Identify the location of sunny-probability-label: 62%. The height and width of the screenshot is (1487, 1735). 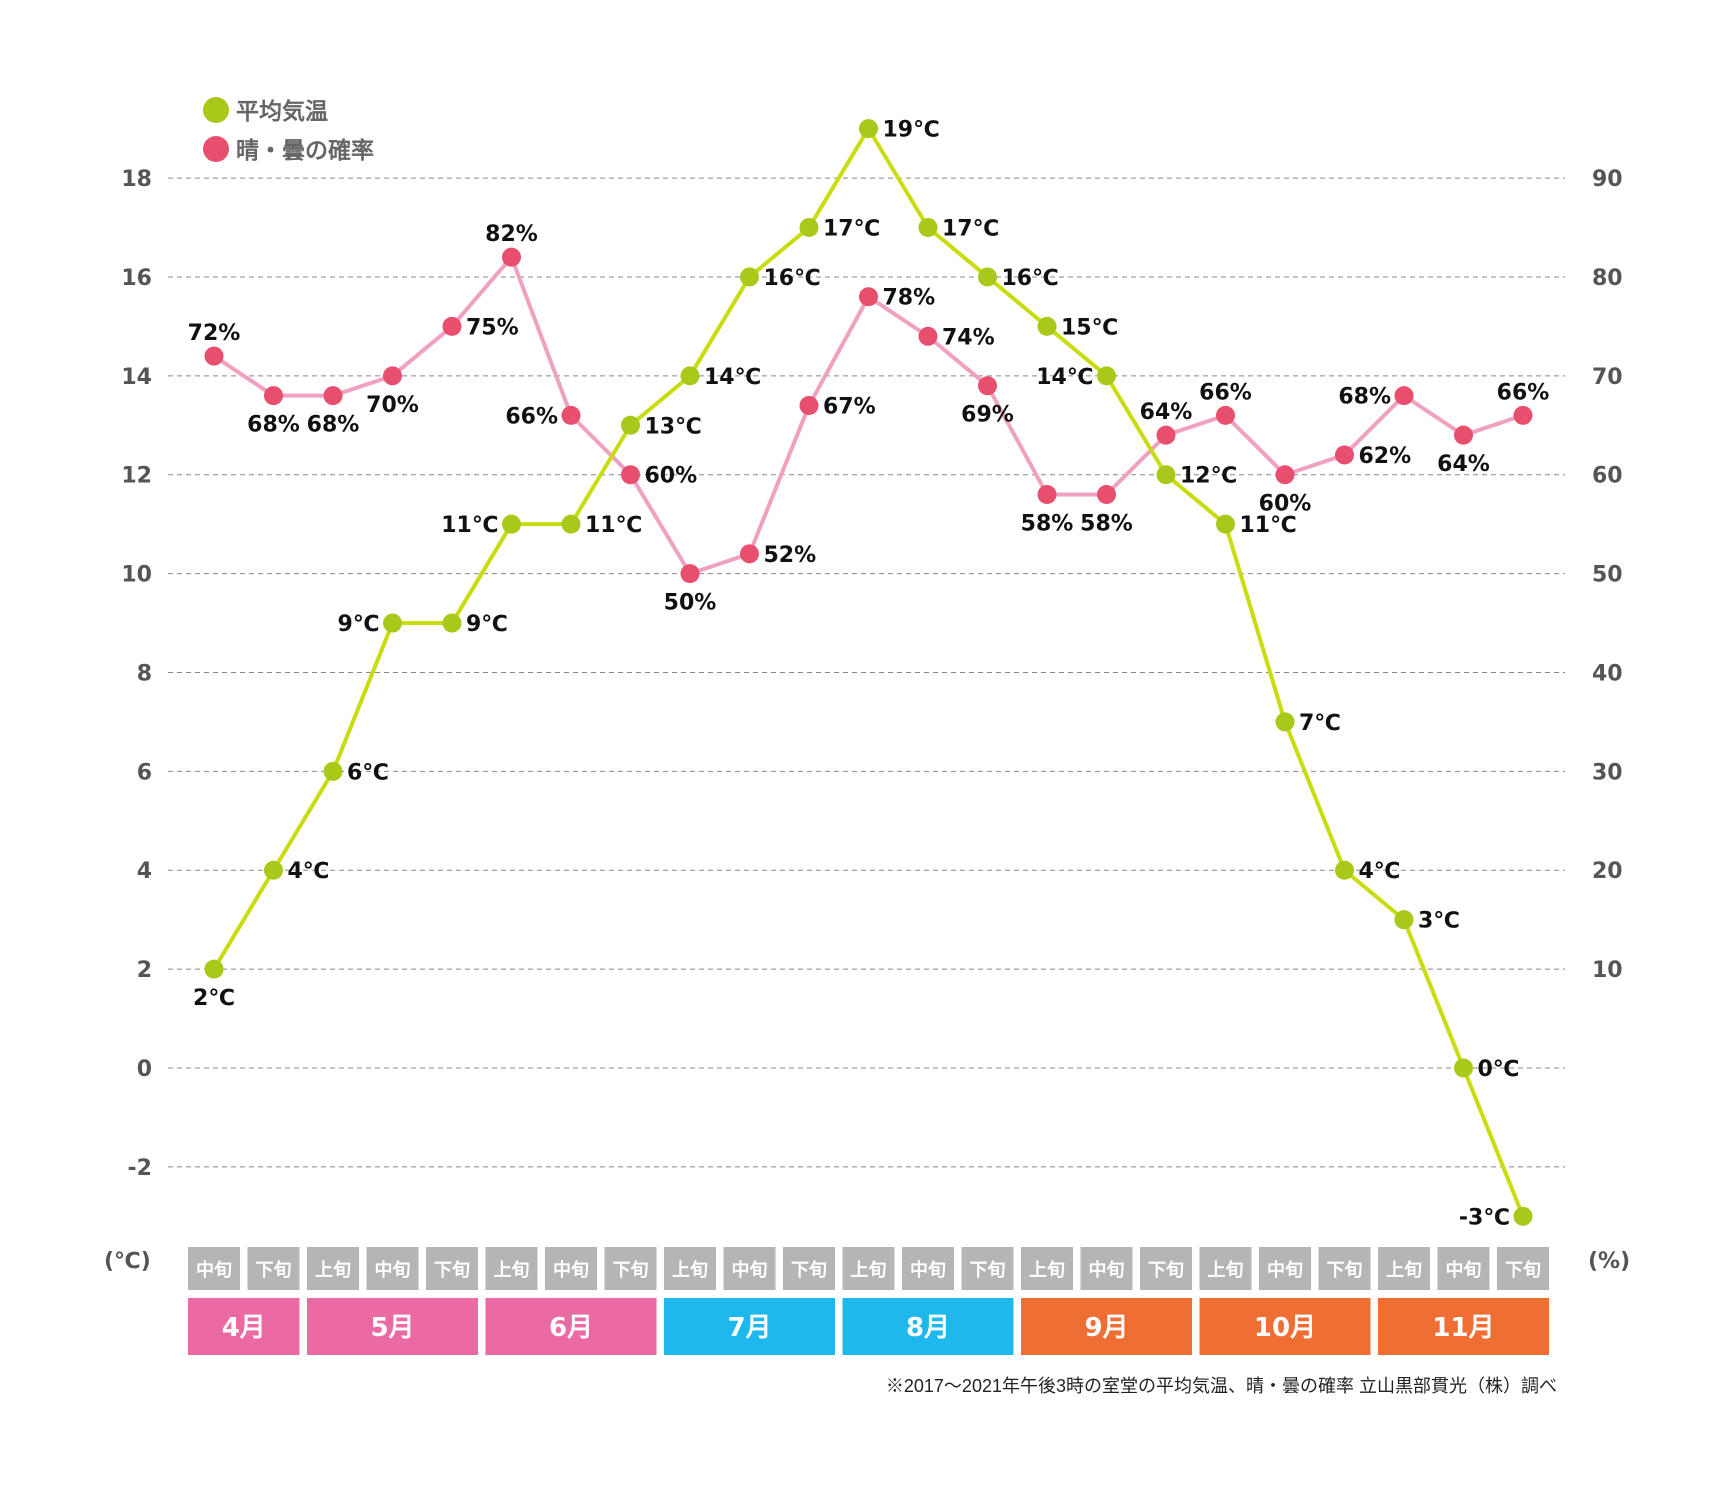
(1385, 456).